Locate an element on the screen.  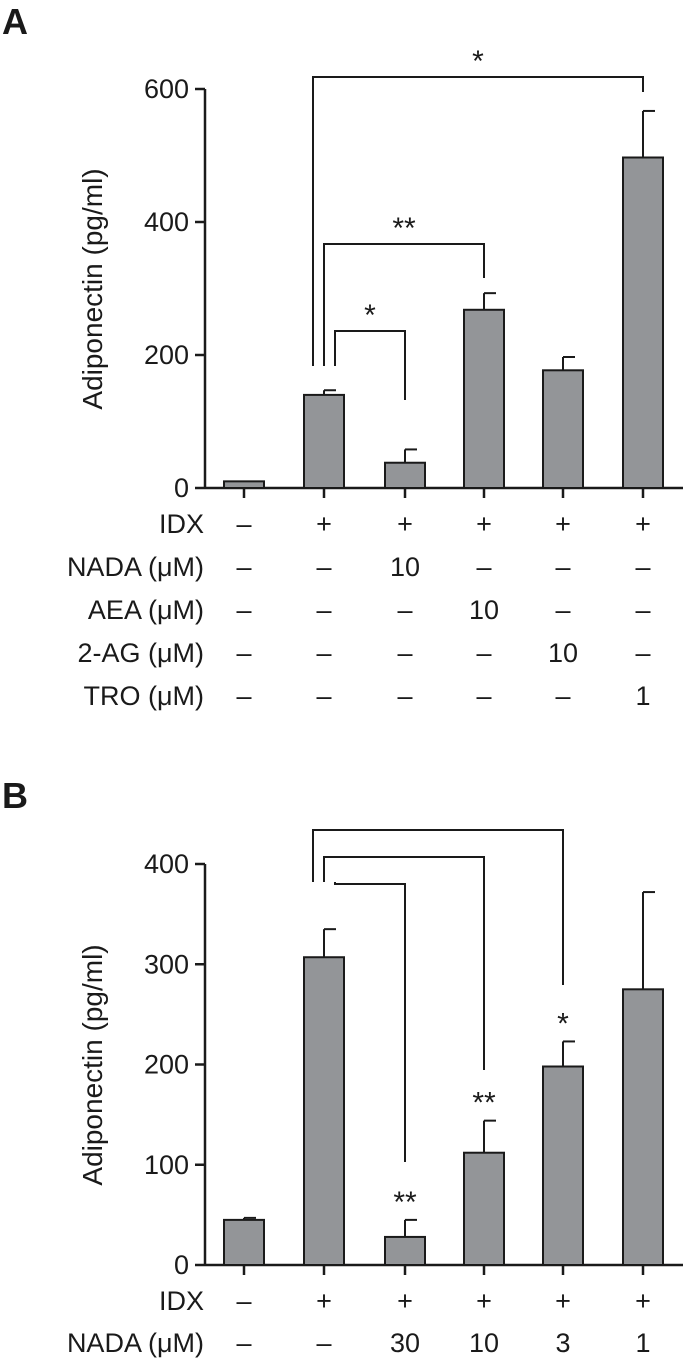
panel-a-condition-cell: 1 is located at coordinates (642, 696).